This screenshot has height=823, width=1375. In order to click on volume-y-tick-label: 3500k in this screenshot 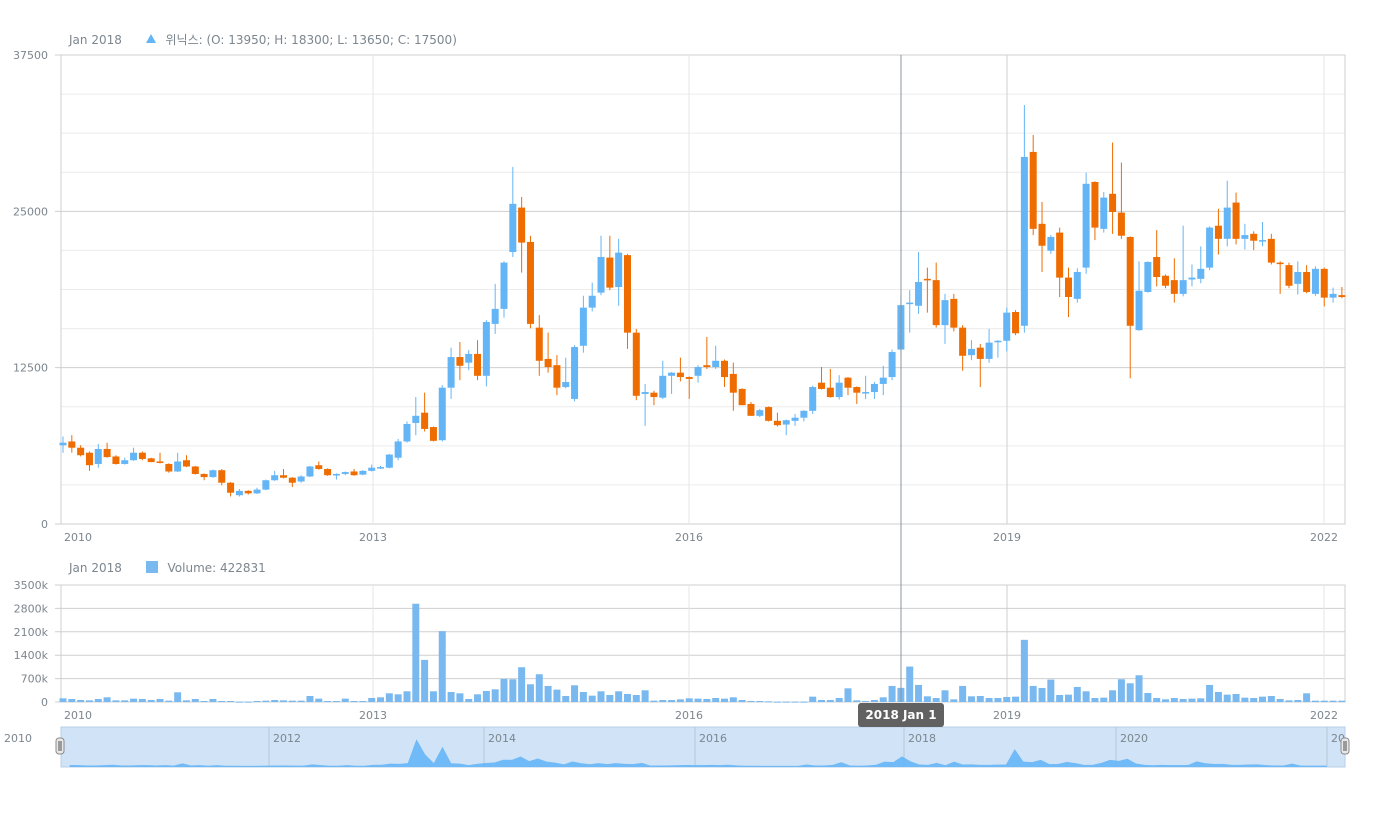, I will do `click(31, 585)`.